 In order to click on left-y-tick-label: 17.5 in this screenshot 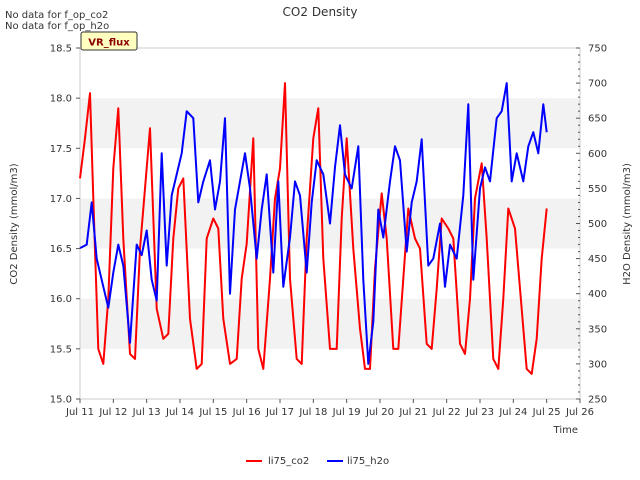, I will do `click(61, 149)`.